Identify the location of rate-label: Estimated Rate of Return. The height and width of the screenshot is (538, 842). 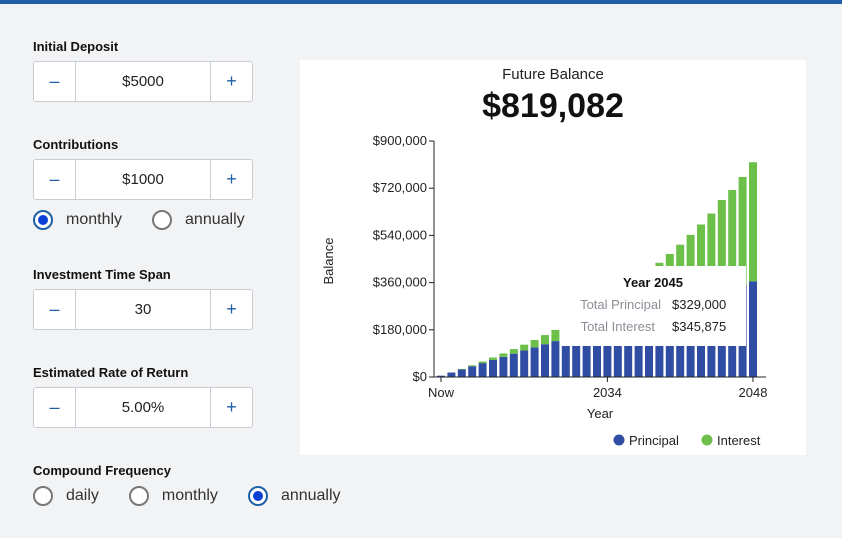
(111, 372).